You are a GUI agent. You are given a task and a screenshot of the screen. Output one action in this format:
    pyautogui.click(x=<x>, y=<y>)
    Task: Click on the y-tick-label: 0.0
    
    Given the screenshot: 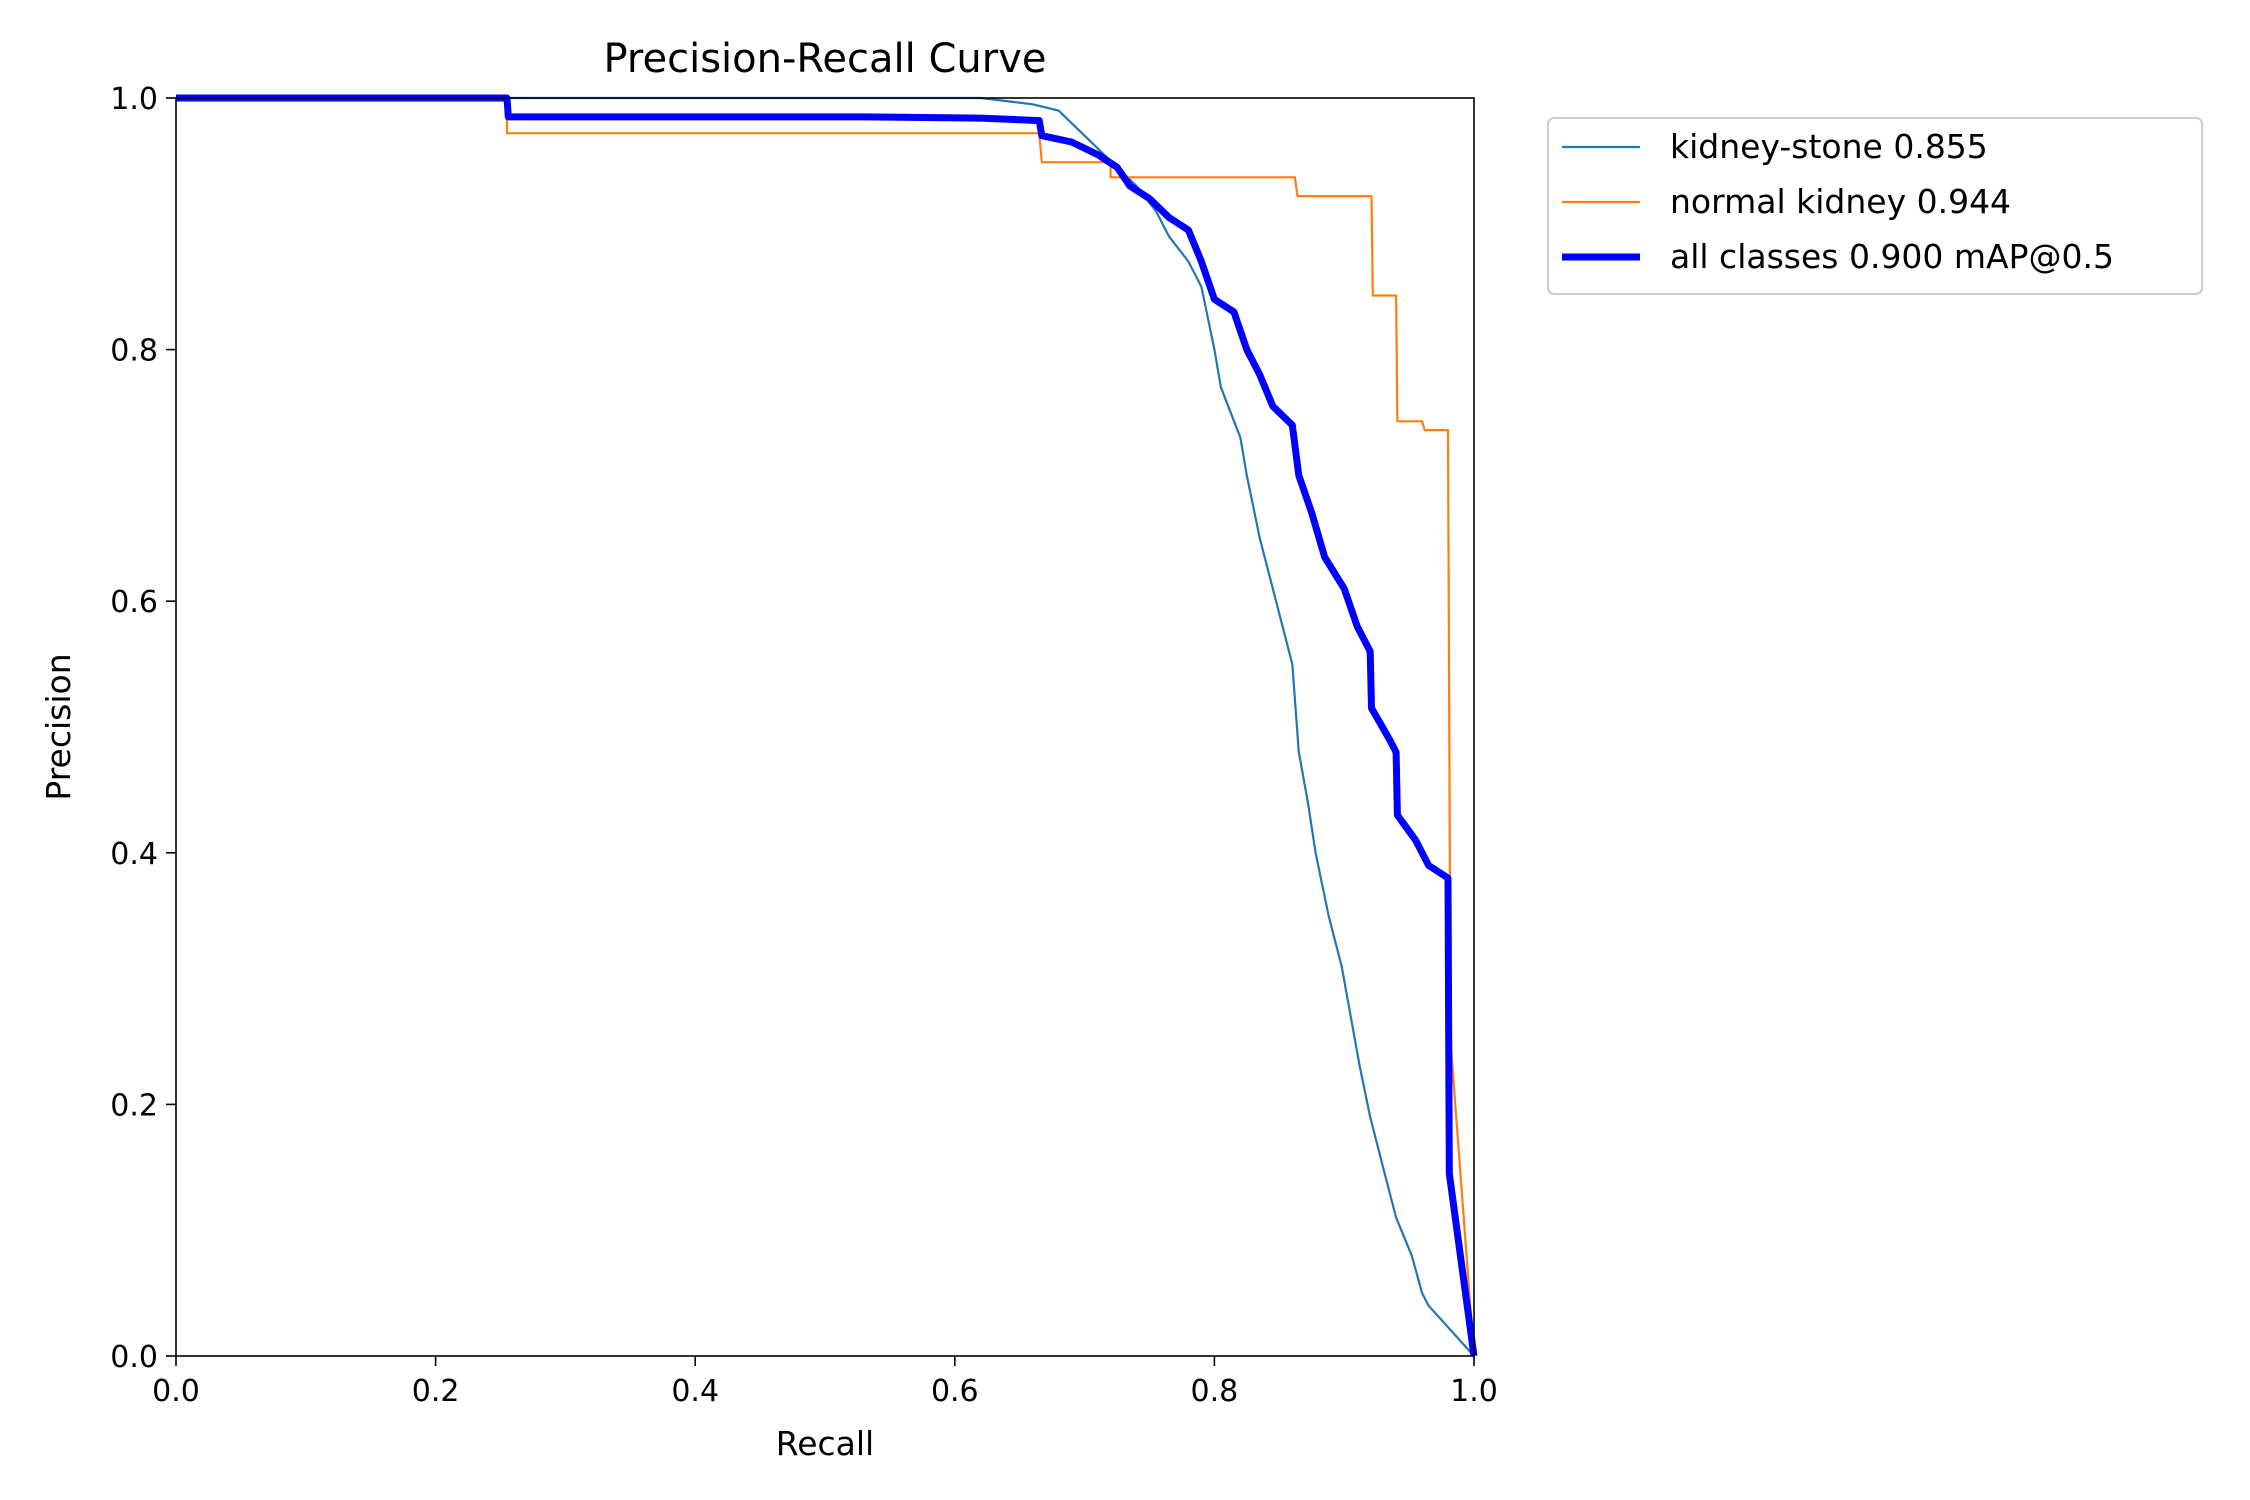 What is the action you would take?
    pyautogui.click(x=134, y=1357)
    